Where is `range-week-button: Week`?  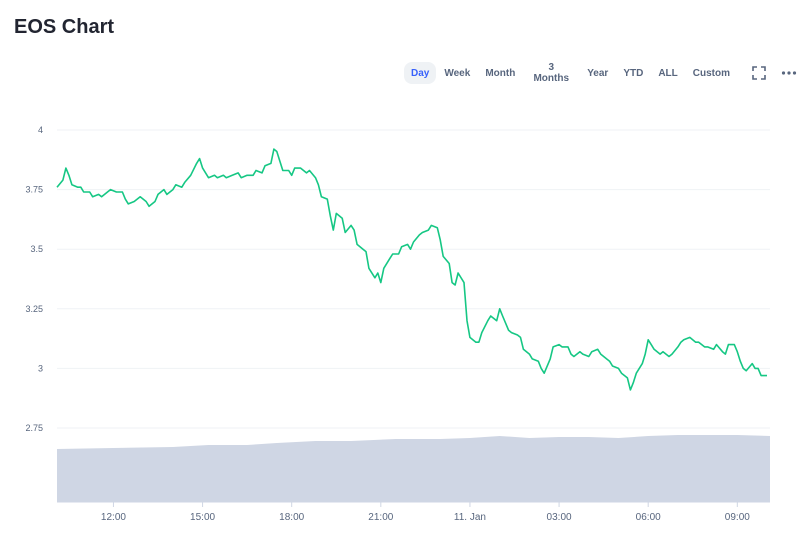
range-week-button: Week is located at coordinates (457, 73).